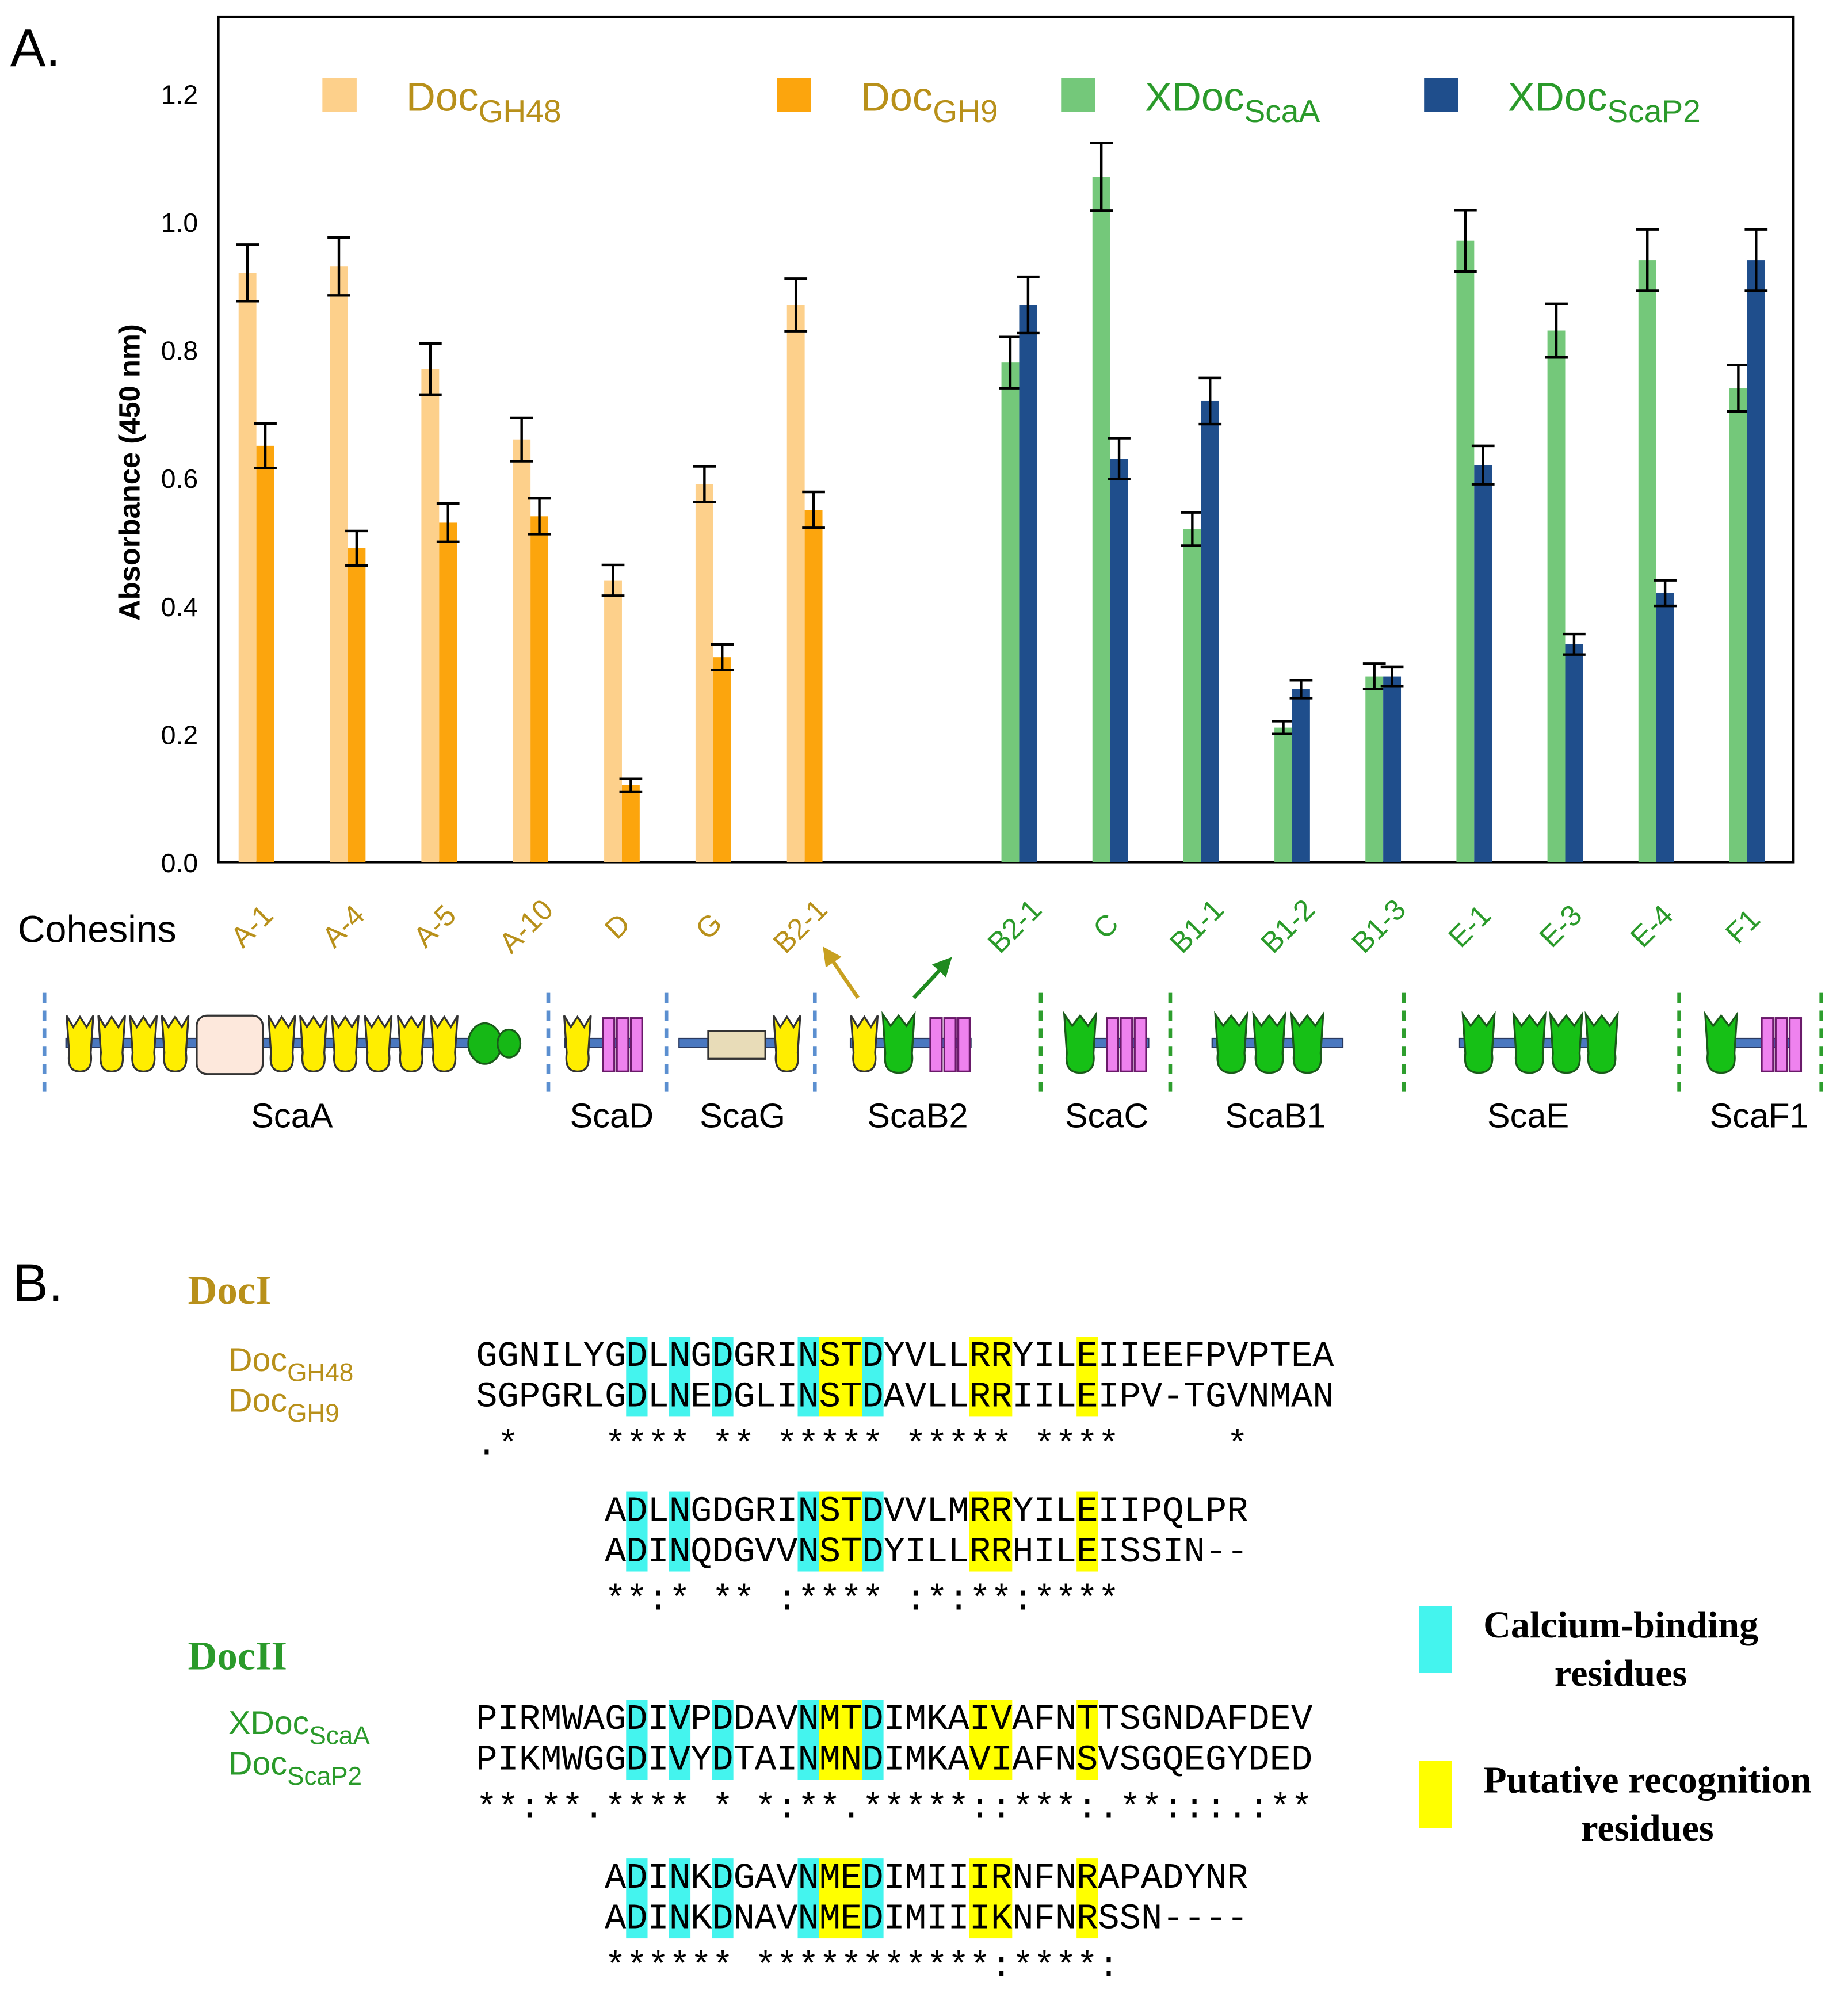  Describe the element at coordinates (339, 1736) in the screenshot. I see `sequence-label-sub: ScaA` at that location.